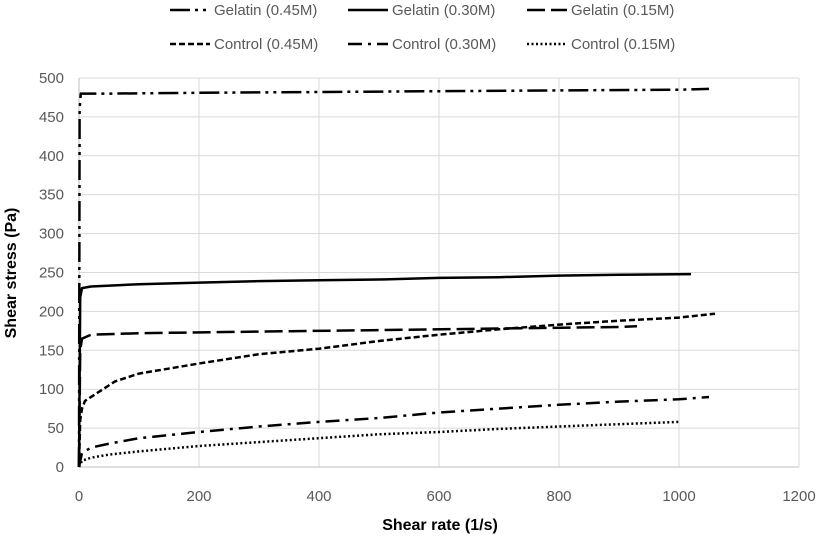 Image resolution: width=827 pixels, height=536 pixels. What do you see at coordinates (265, 10) in the screenshot?
I see `legend-label-1: Gelatin (0.45M)` at bounding box center [265, 10].